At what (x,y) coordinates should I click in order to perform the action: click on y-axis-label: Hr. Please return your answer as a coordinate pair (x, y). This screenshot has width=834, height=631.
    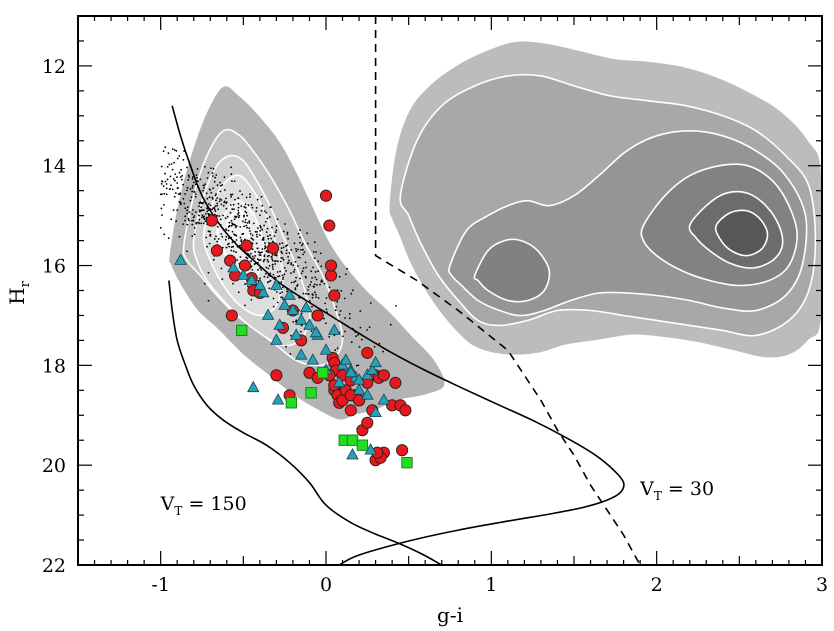
    Looking at the image, I should click on (19, 292).